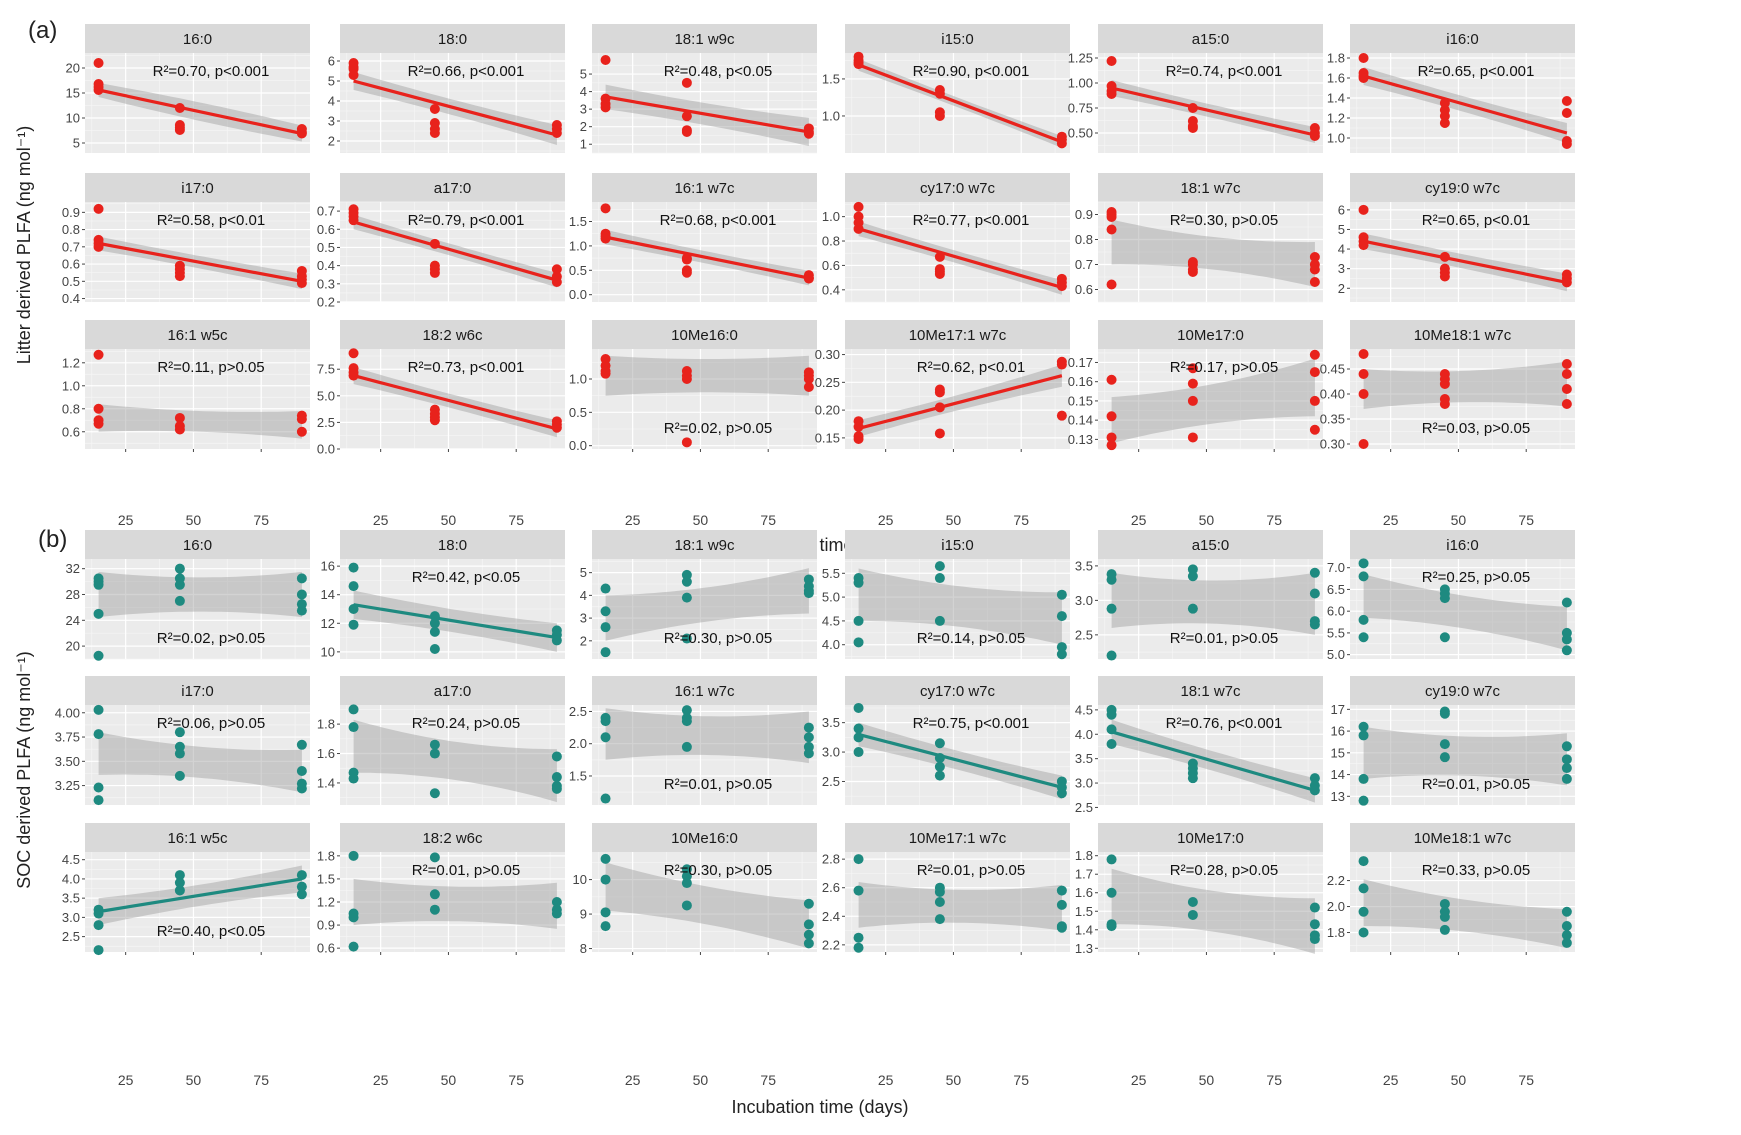 The height and width of the screenshot is (1135, 1741). What do you see at coordinates (211, 71) in the screenshot?
I see `stat-annotation: R²=0.70, p<0.001` at bounding box center [211, 71].